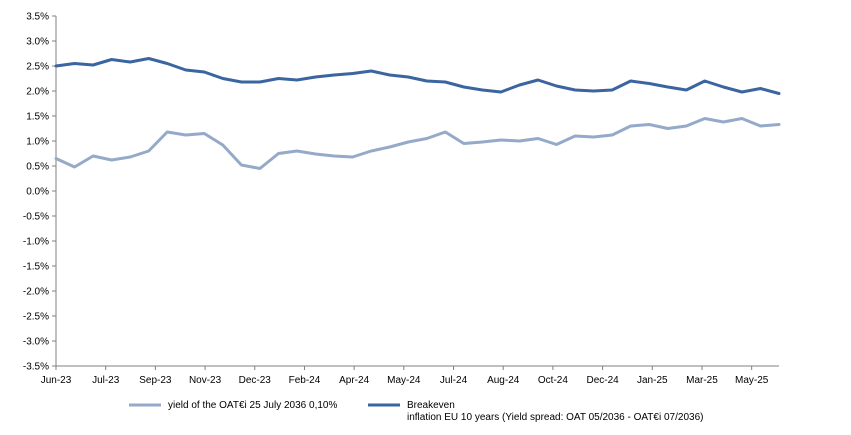 This screenshot has width=851, height=435. Describe the element at coordinates (36, 367) in the screenshot. I see `y-tick-label: -3.5%` at that location.